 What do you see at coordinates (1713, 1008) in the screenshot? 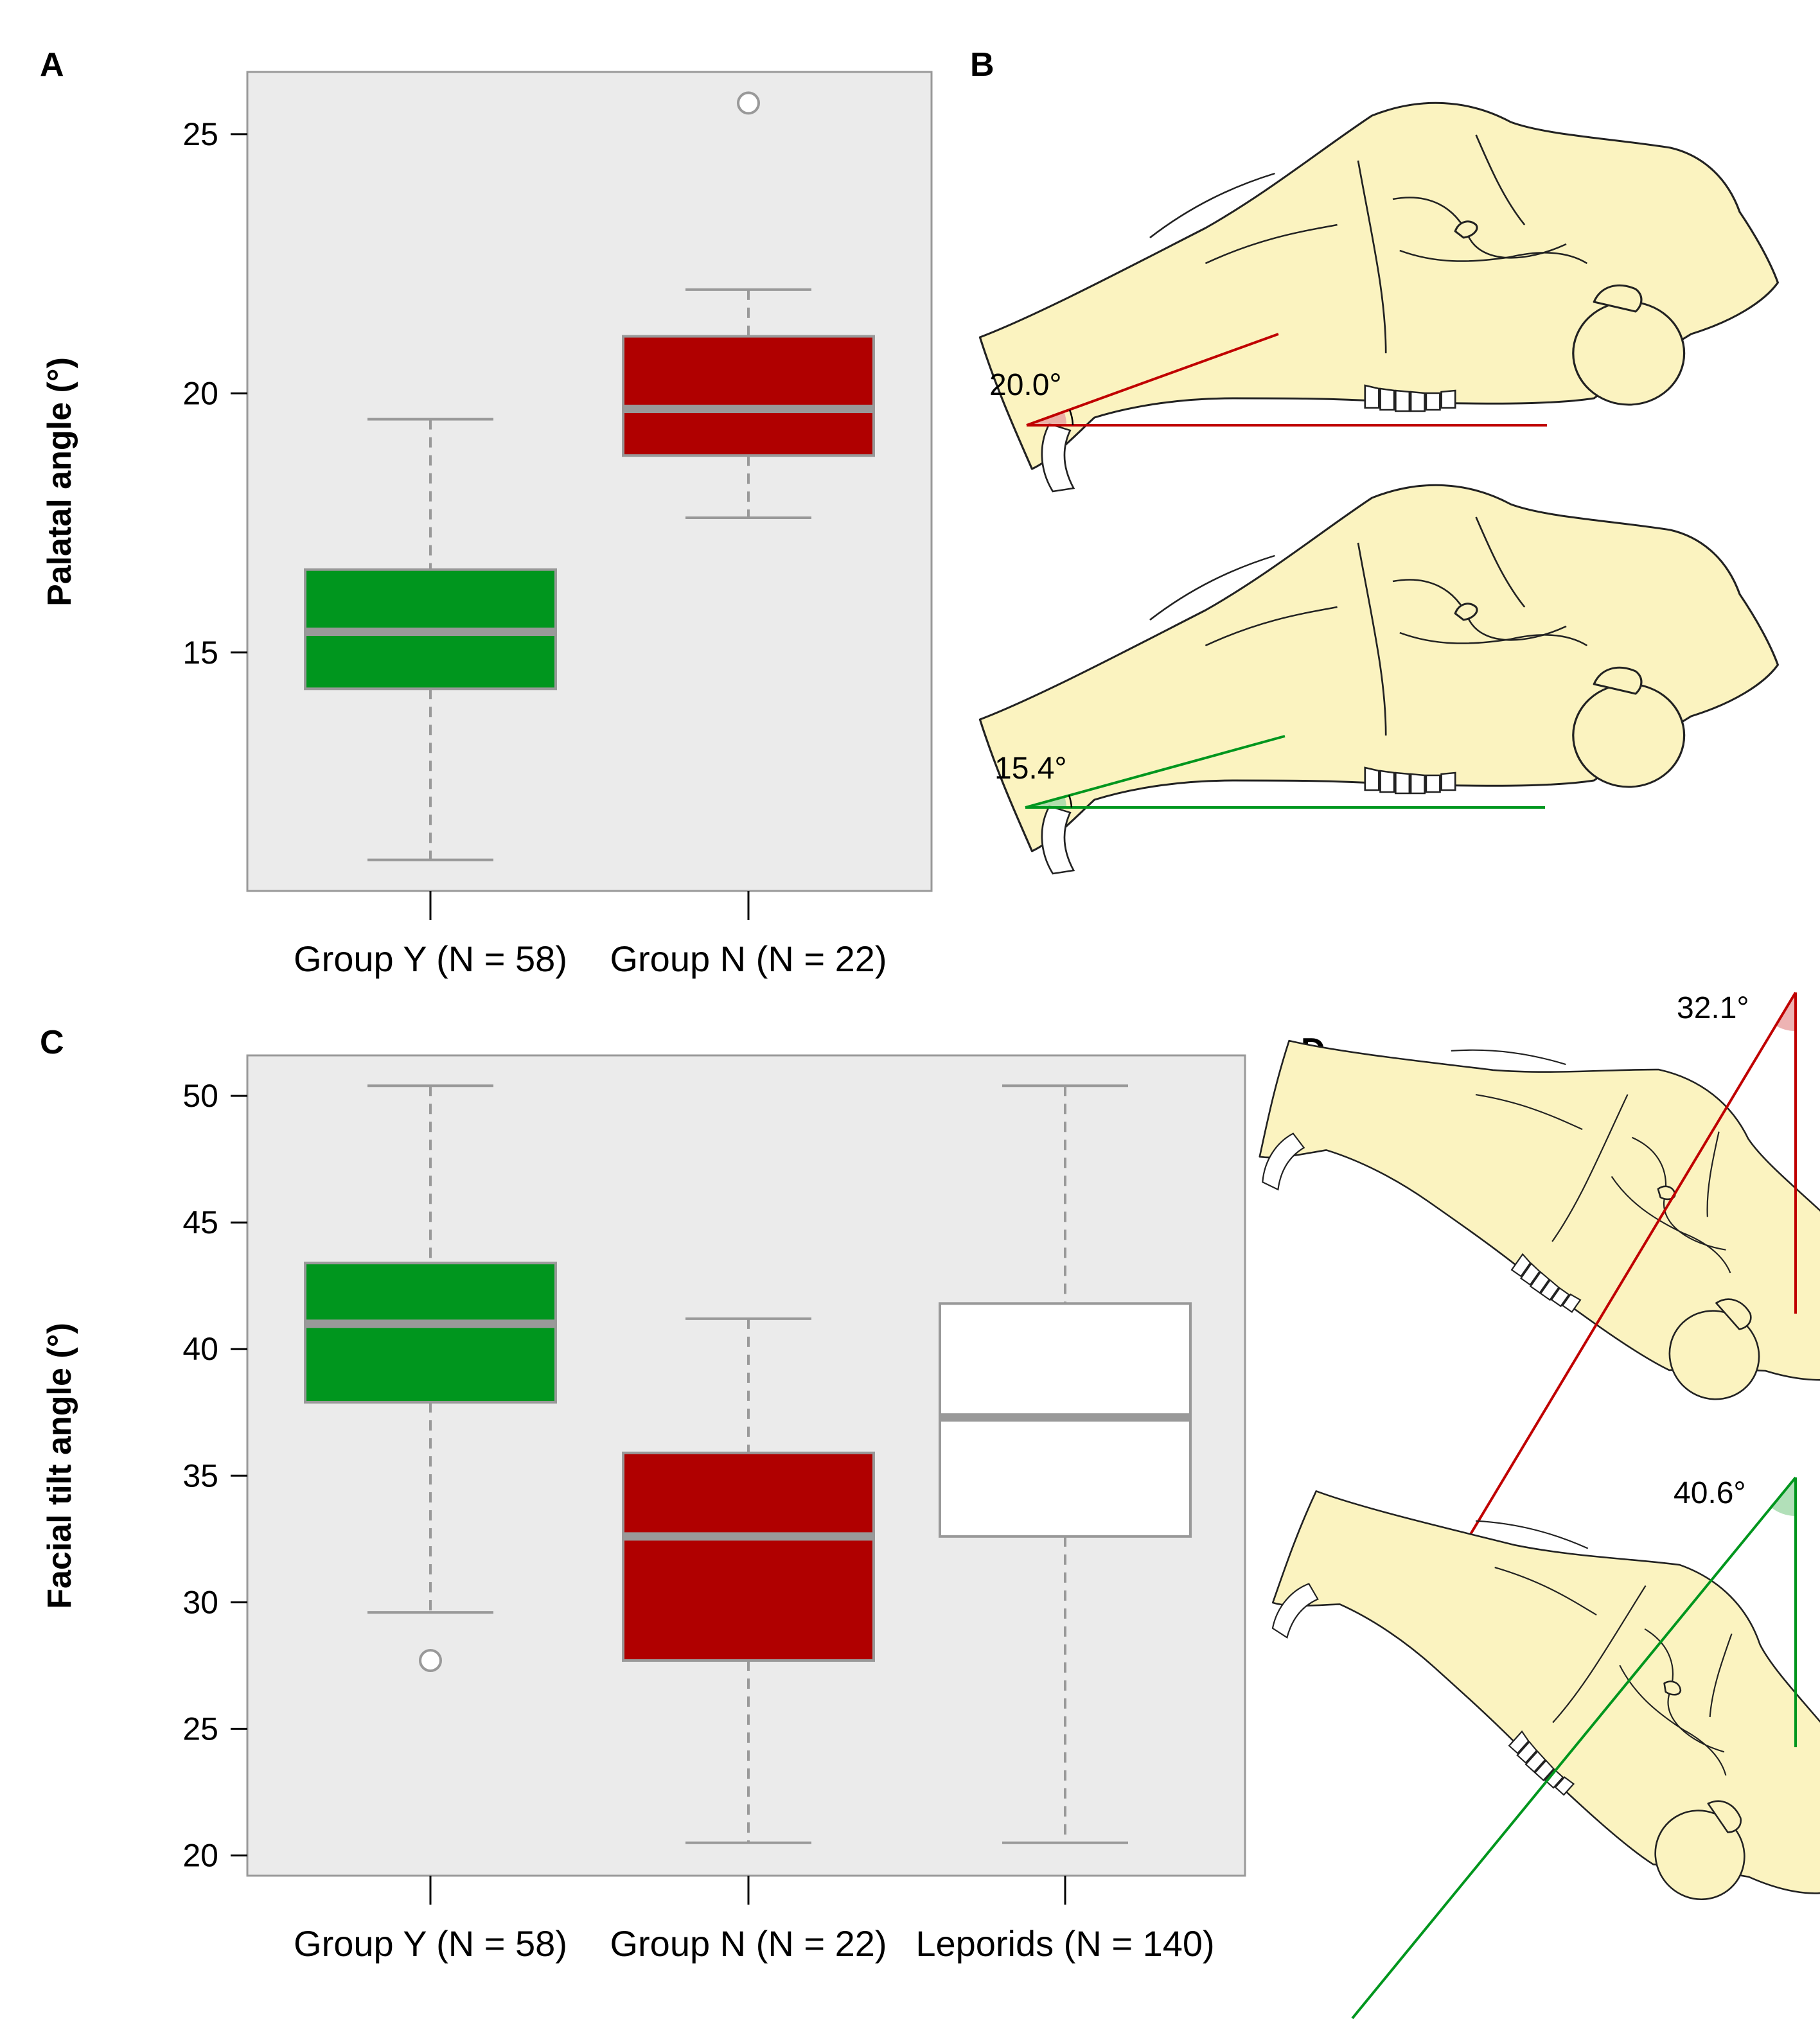
I see `angle-label-d-top: 32.1°` at bounding box center [1713, 1008].